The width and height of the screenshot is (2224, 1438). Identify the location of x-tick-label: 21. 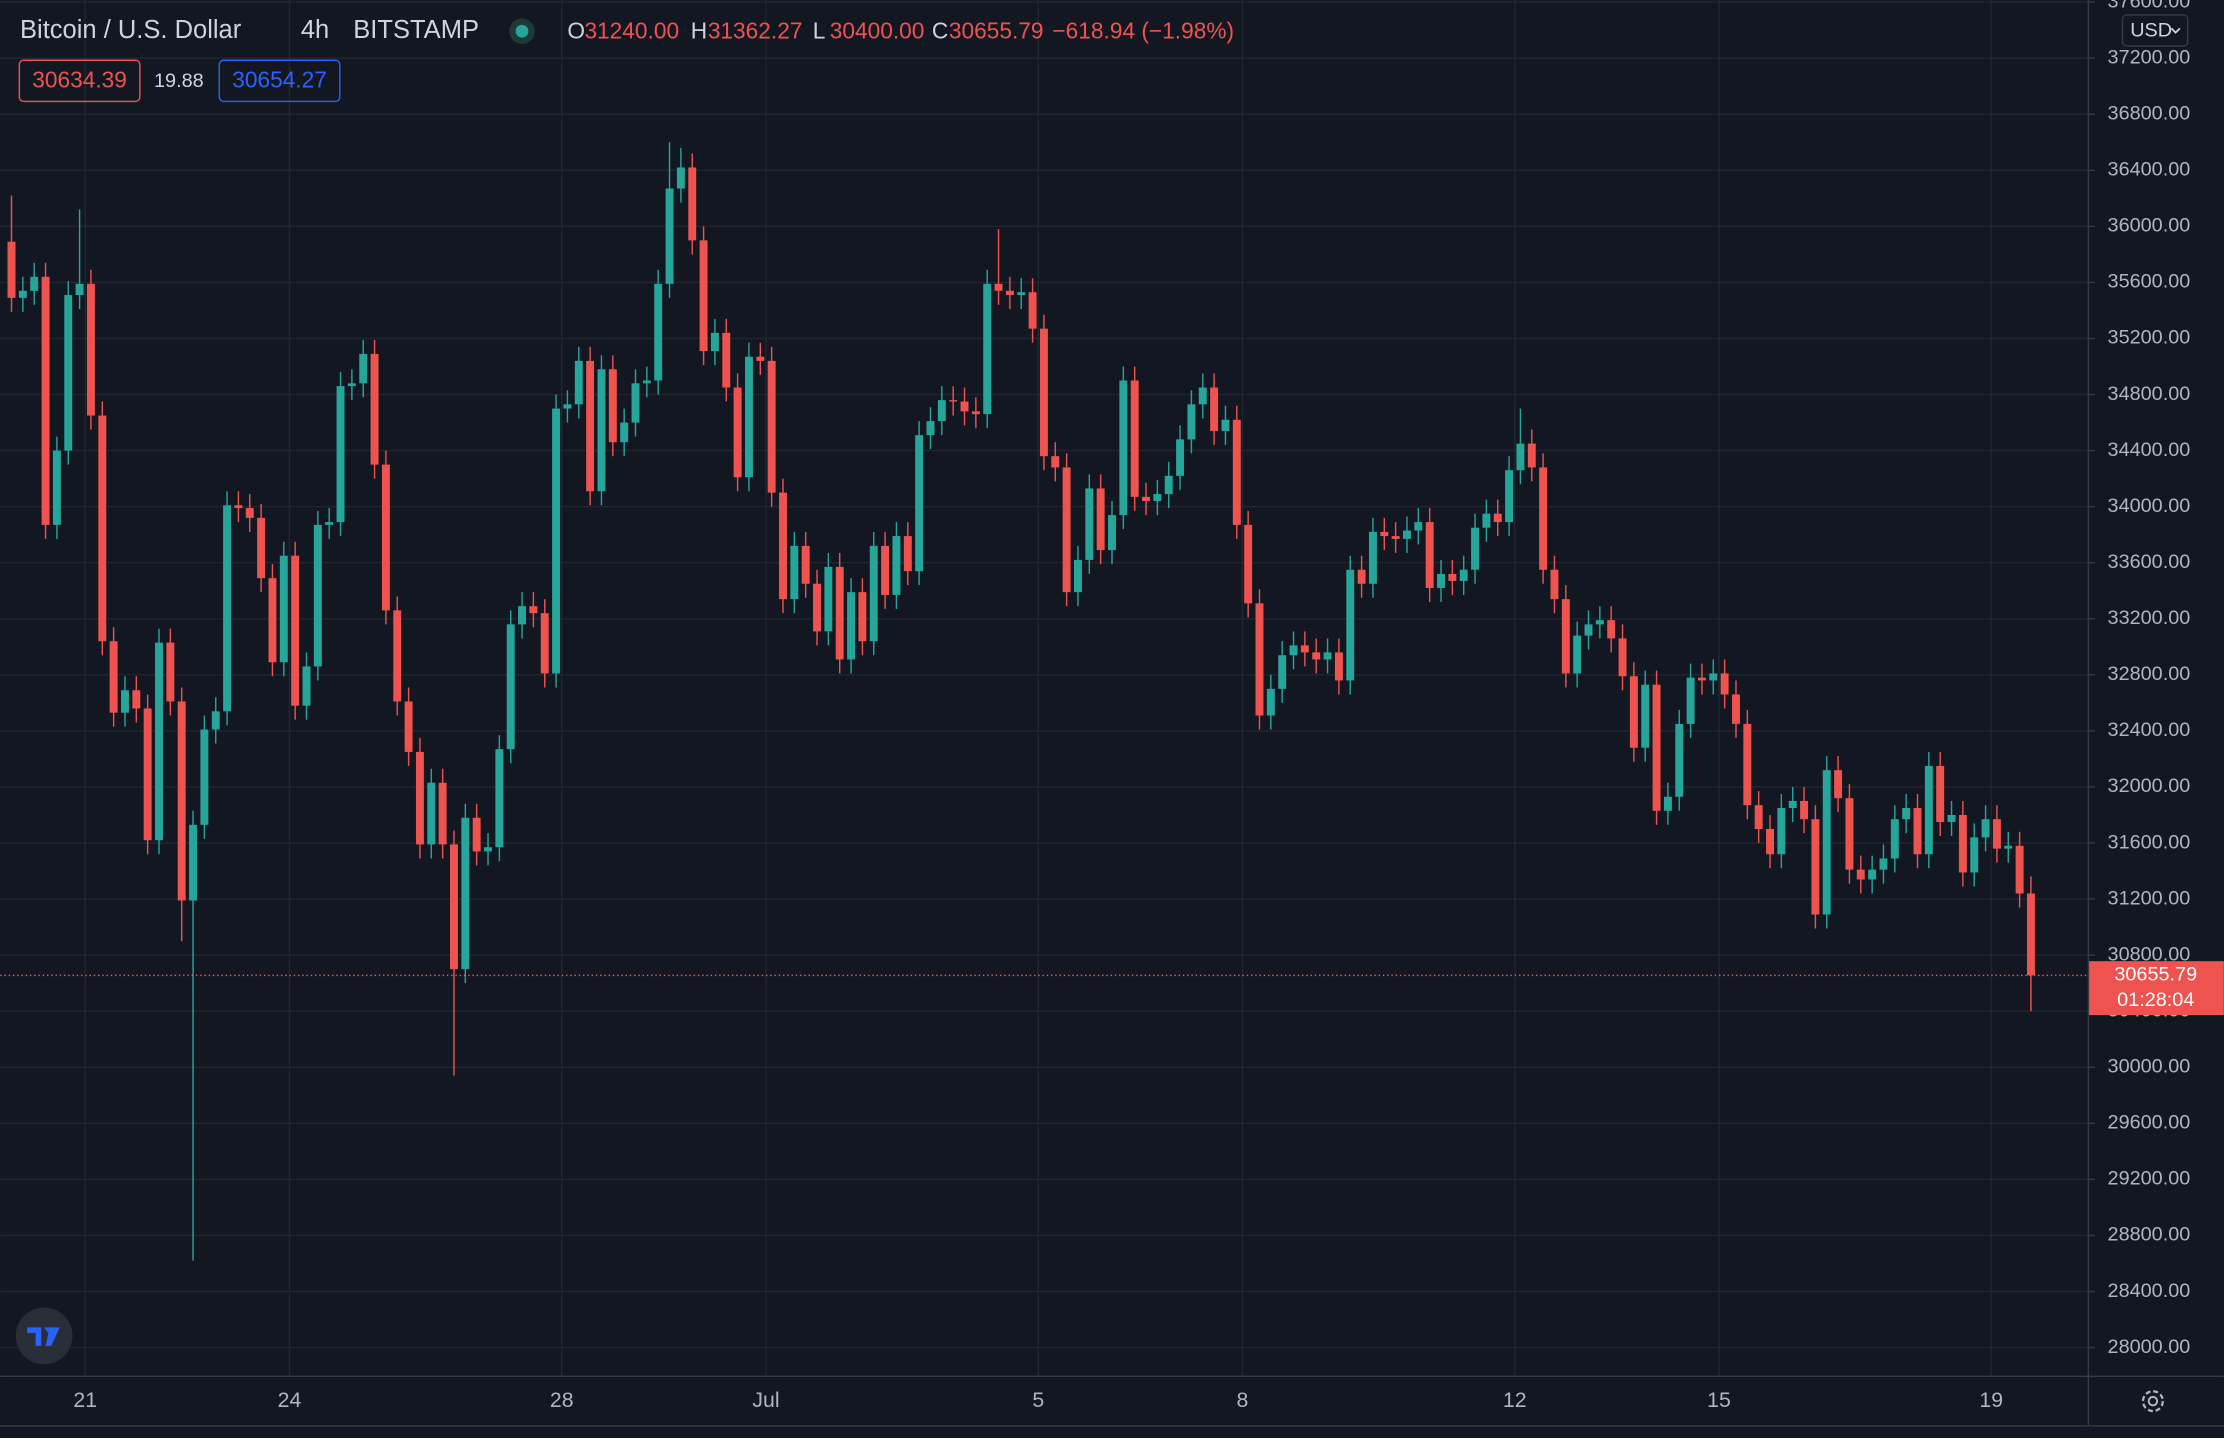
(85, 1400).